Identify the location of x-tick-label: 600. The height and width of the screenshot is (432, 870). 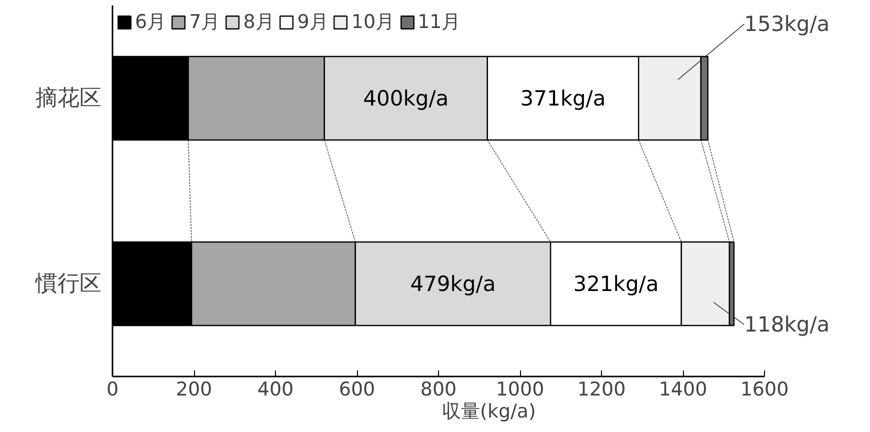
(357, 389).